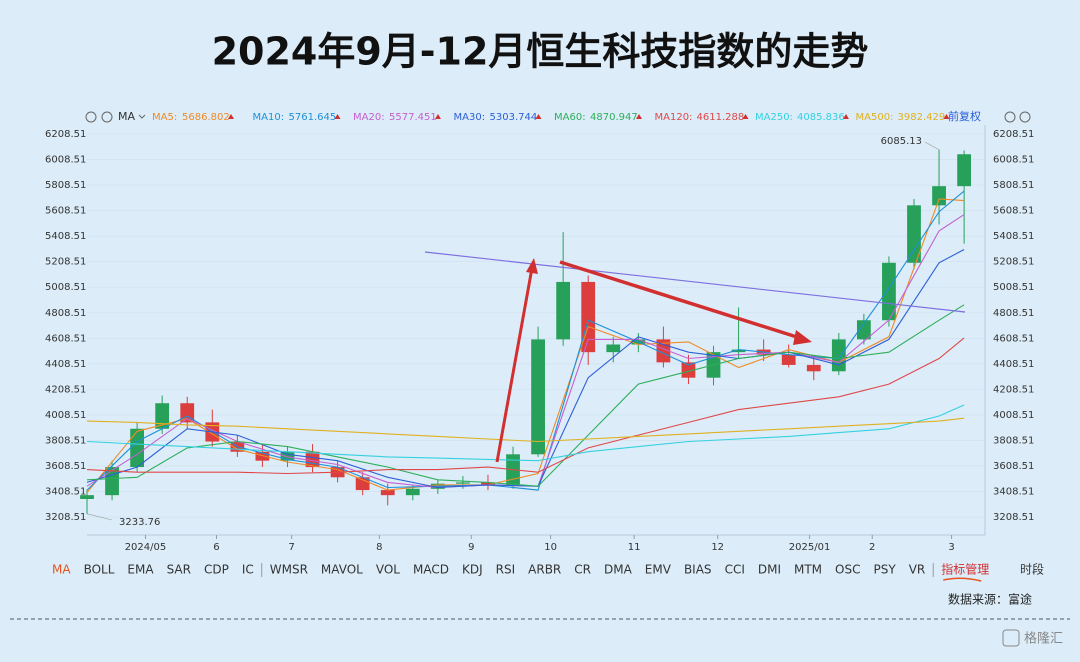  What do you see at coordinates (65, 517) in the screenshot?
I see `y-tick-label: 3208.51` at bounding box center [65, 517].